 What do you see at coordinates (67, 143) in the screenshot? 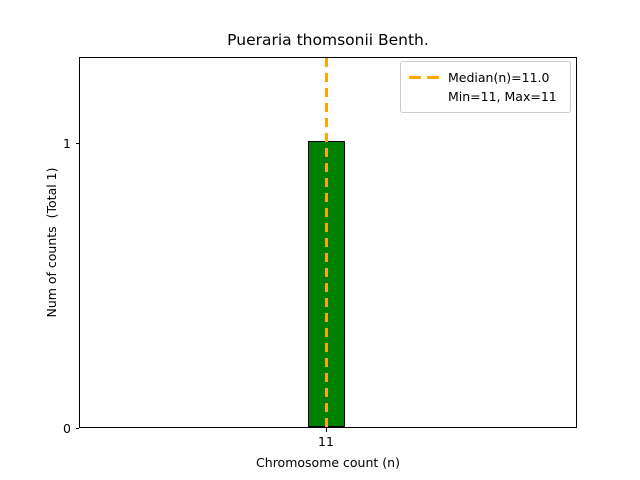
I see `ytick-label-1: 1` at bounding box center [67, 143].